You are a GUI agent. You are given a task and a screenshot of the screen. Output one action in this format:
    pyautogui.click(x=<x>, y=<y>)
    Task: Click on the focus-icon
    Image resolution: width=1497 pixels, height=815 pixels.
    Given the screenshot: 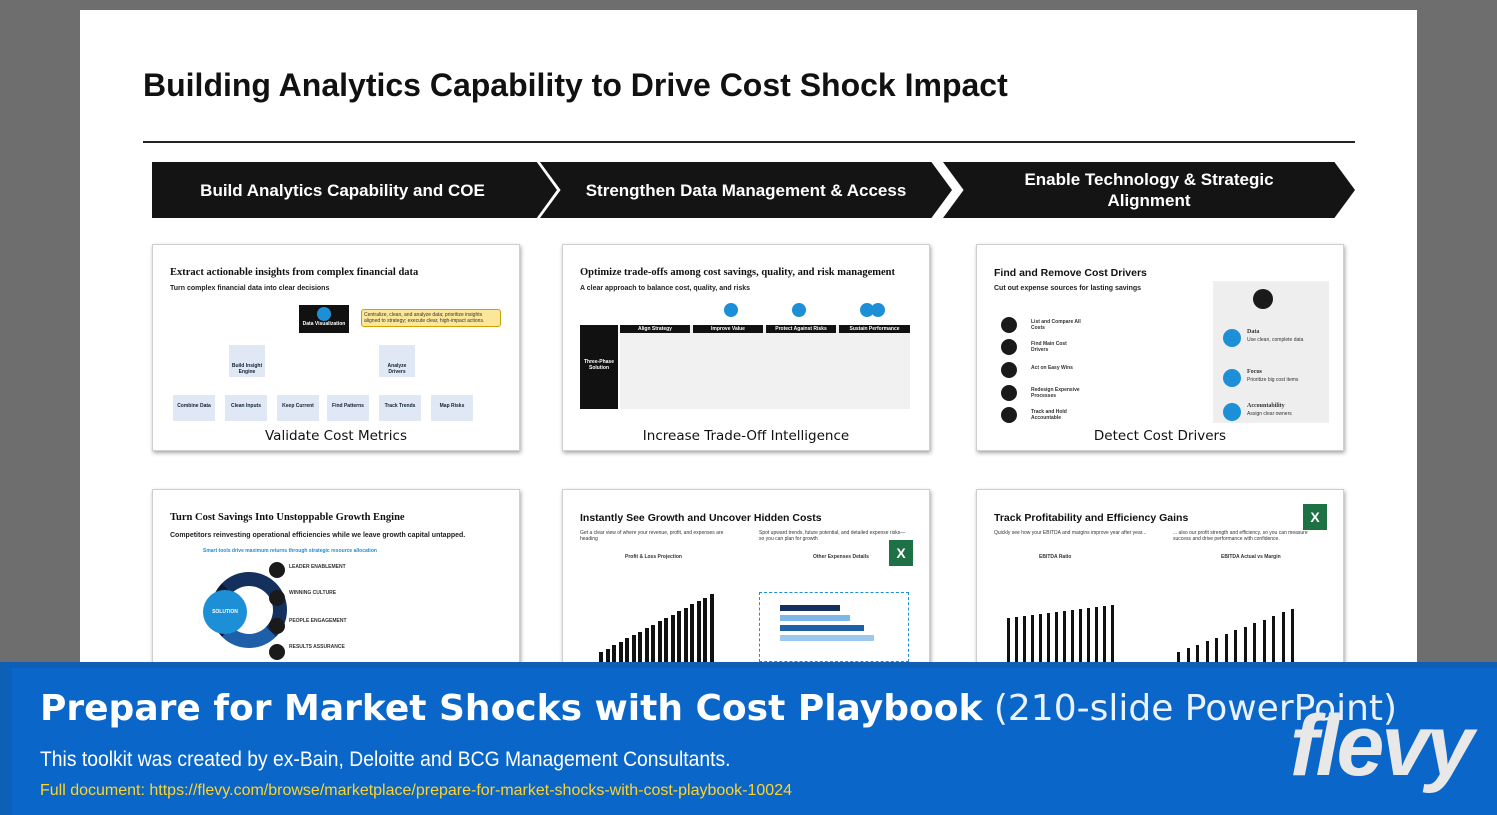 What is the action you would take?
    pyautogui.click(x=1232, y=378)
    